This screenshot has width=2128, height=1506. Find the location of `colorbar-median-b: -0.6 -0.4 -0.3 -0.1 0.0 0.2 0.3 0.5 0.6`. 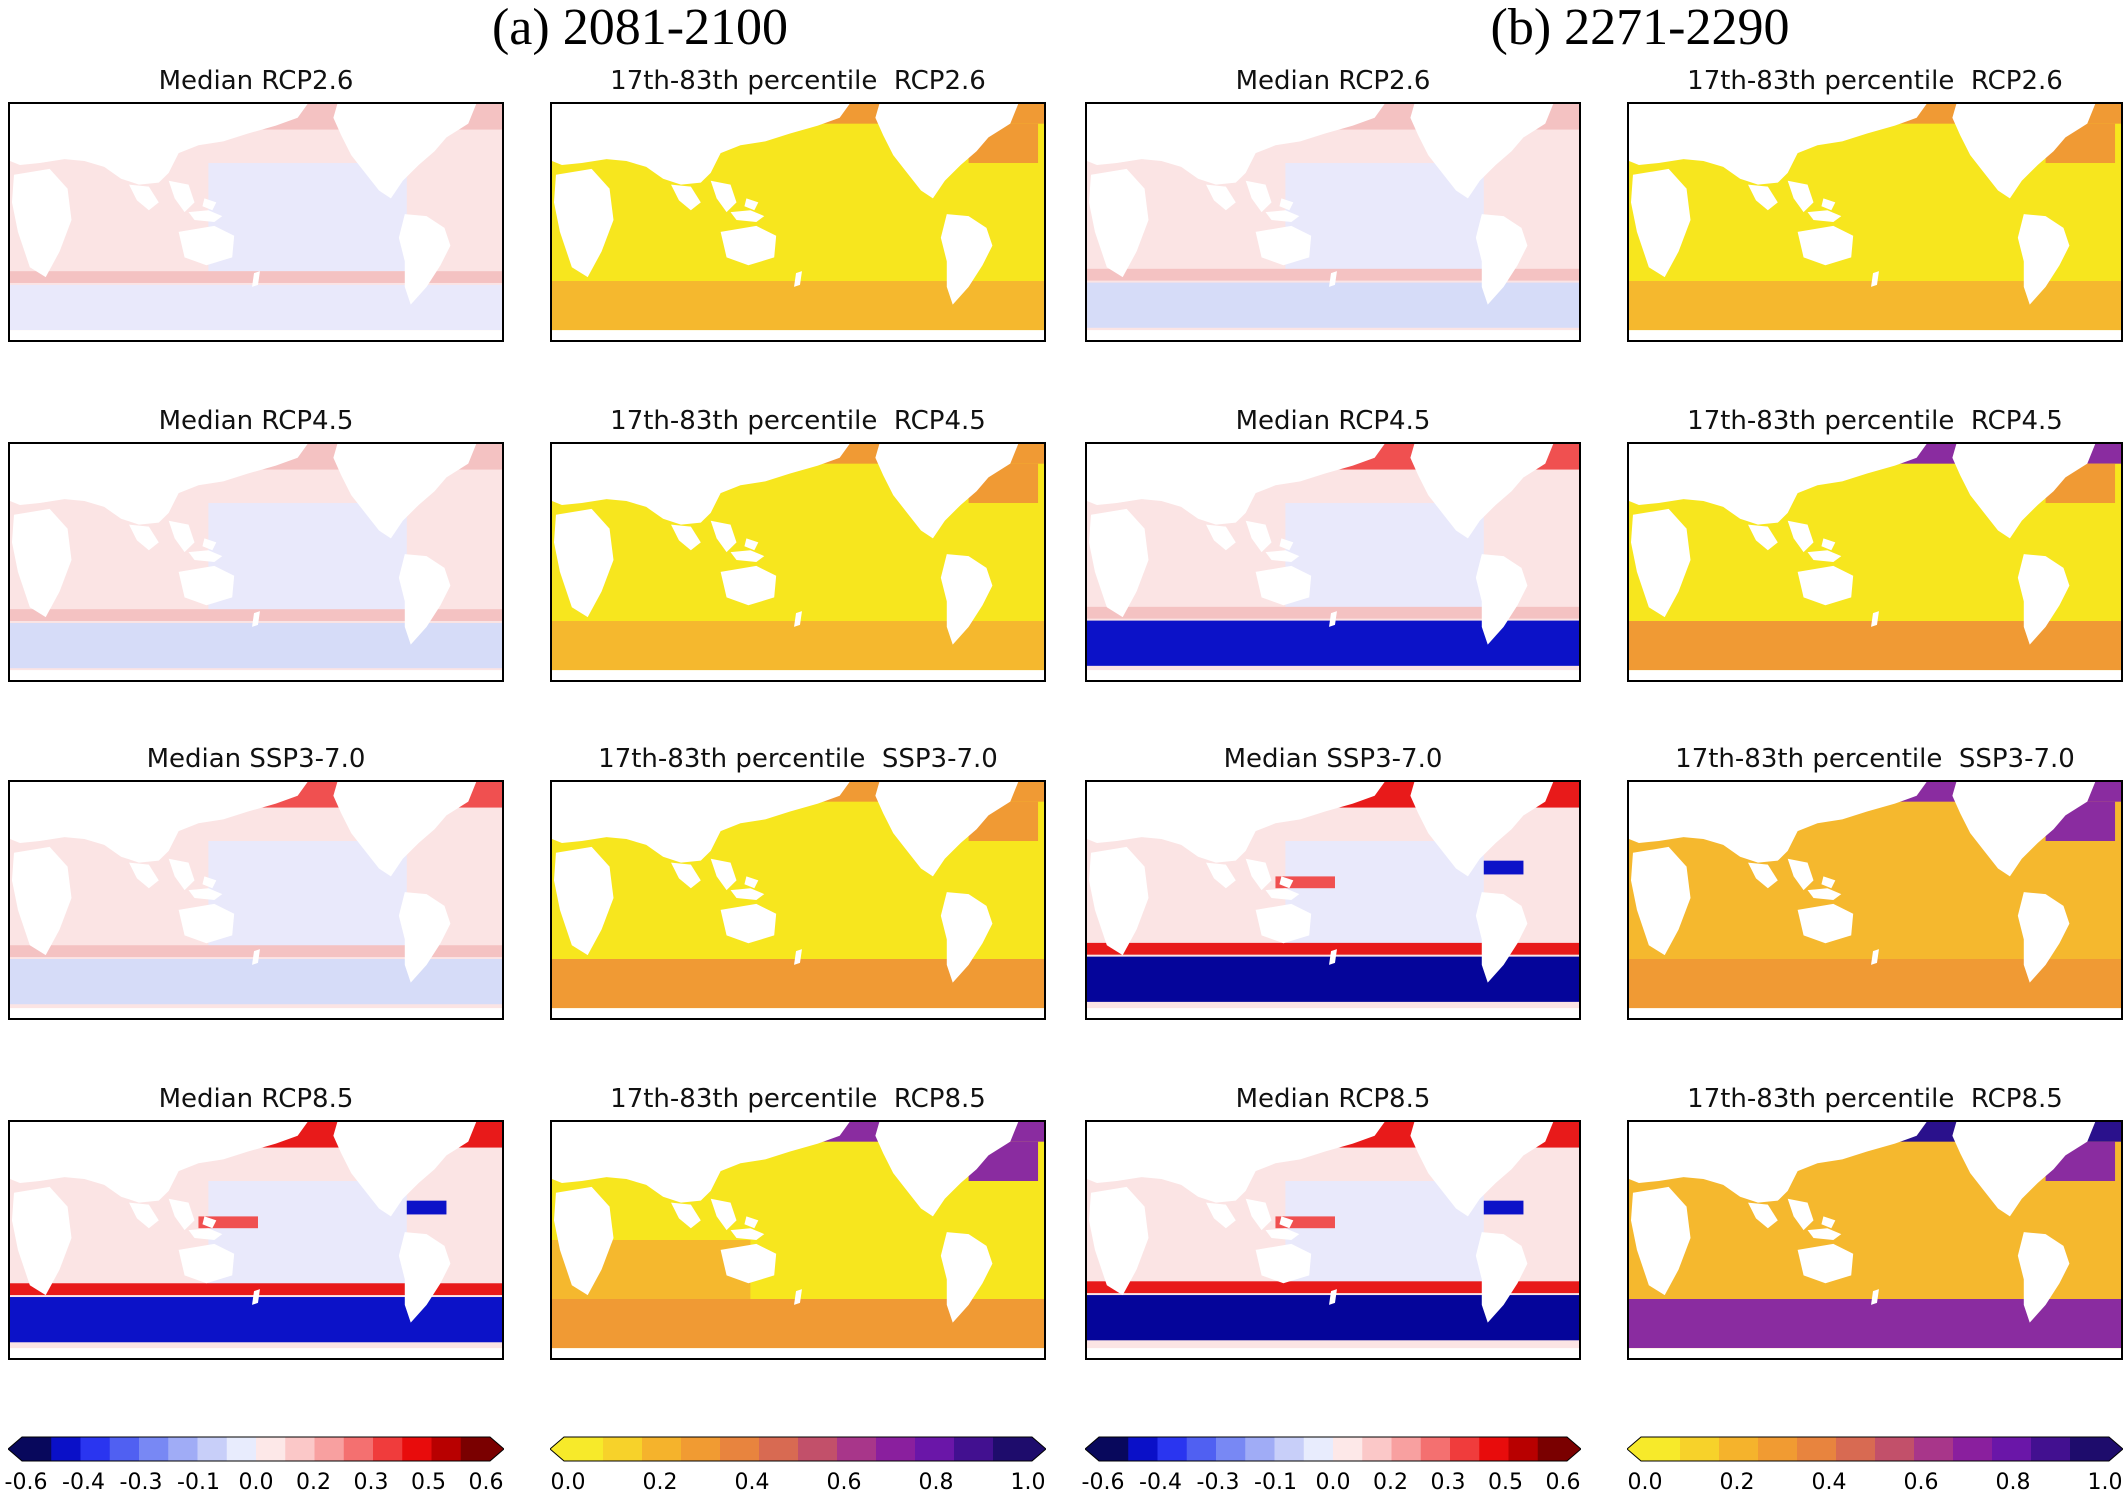

colorbar-median-b: -0.6 -0.4 -0.3 -0.1 0.0 0.2 0.3 0.5 0.6 is located at coordinates (1331, 1471).